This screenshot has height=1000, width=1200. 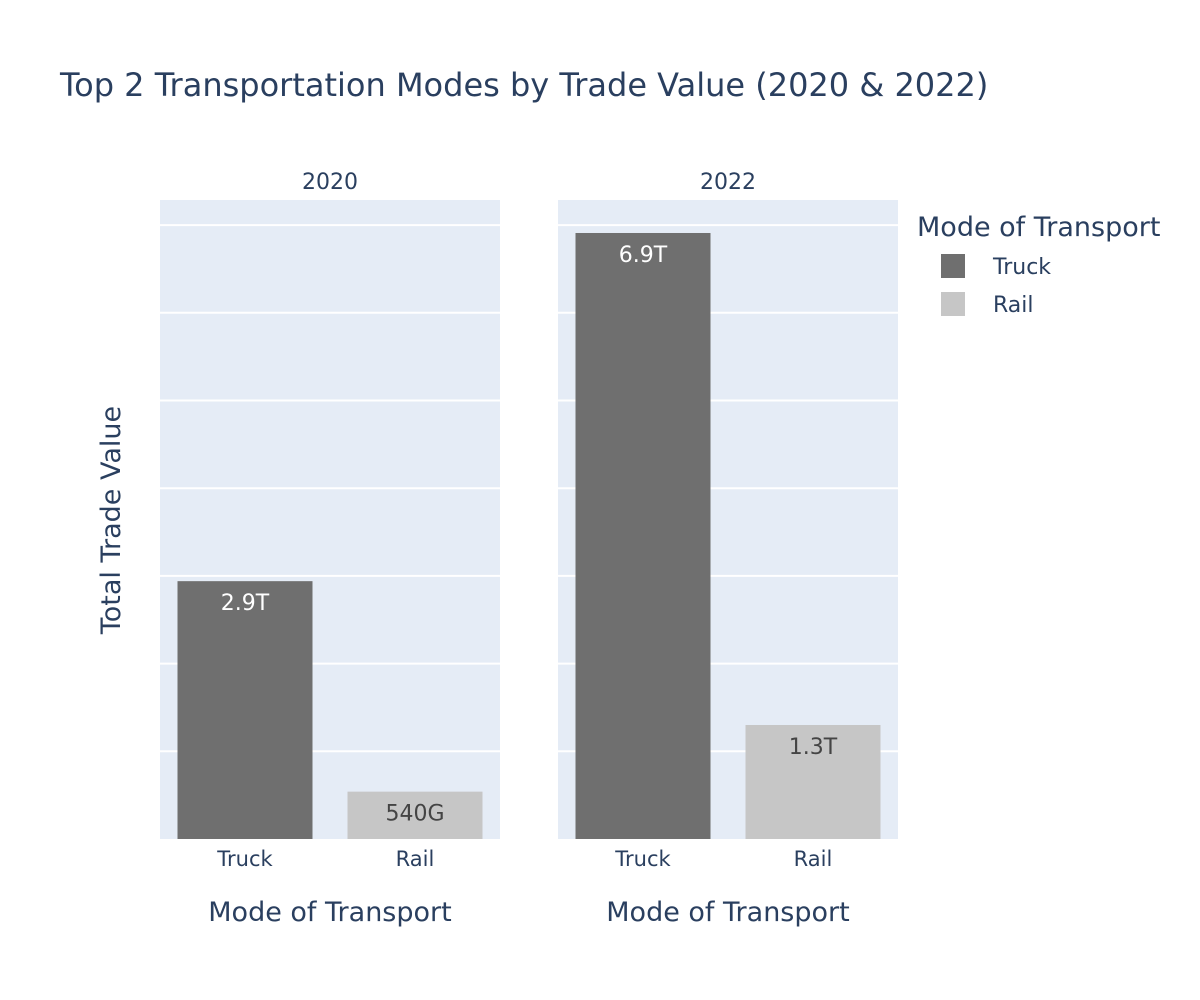 I want to click on bar-rail-2020, so click(x=415, y=815).